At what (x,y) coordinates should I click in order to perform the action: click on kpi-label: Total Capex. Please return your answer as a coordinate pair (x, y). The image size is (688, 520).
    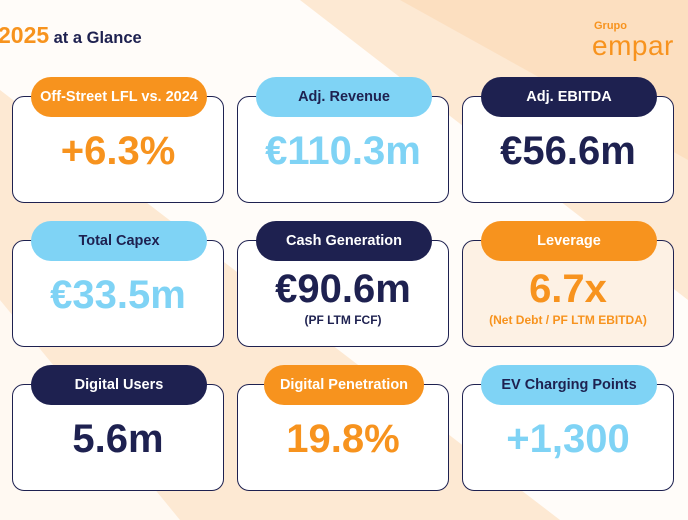
    Looking at the image, I should click on (119, 241).